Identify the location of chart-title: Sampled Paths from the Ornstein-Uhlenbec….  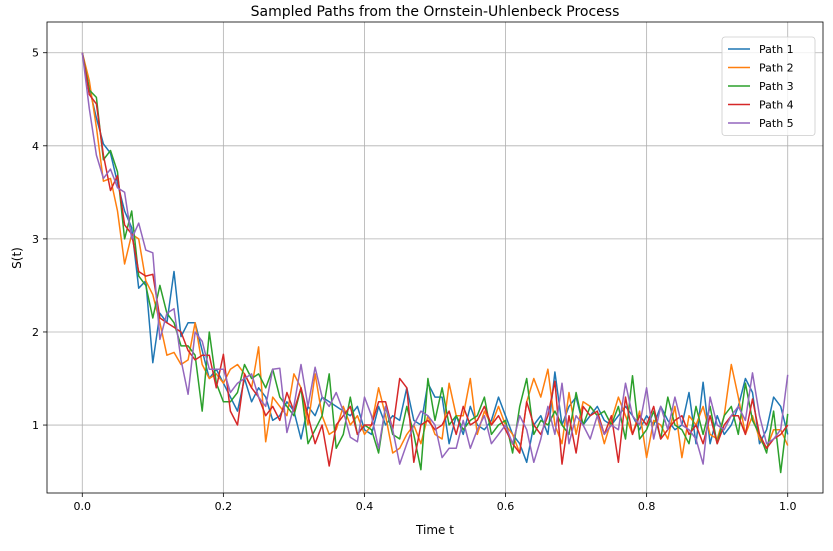
(435, 12).